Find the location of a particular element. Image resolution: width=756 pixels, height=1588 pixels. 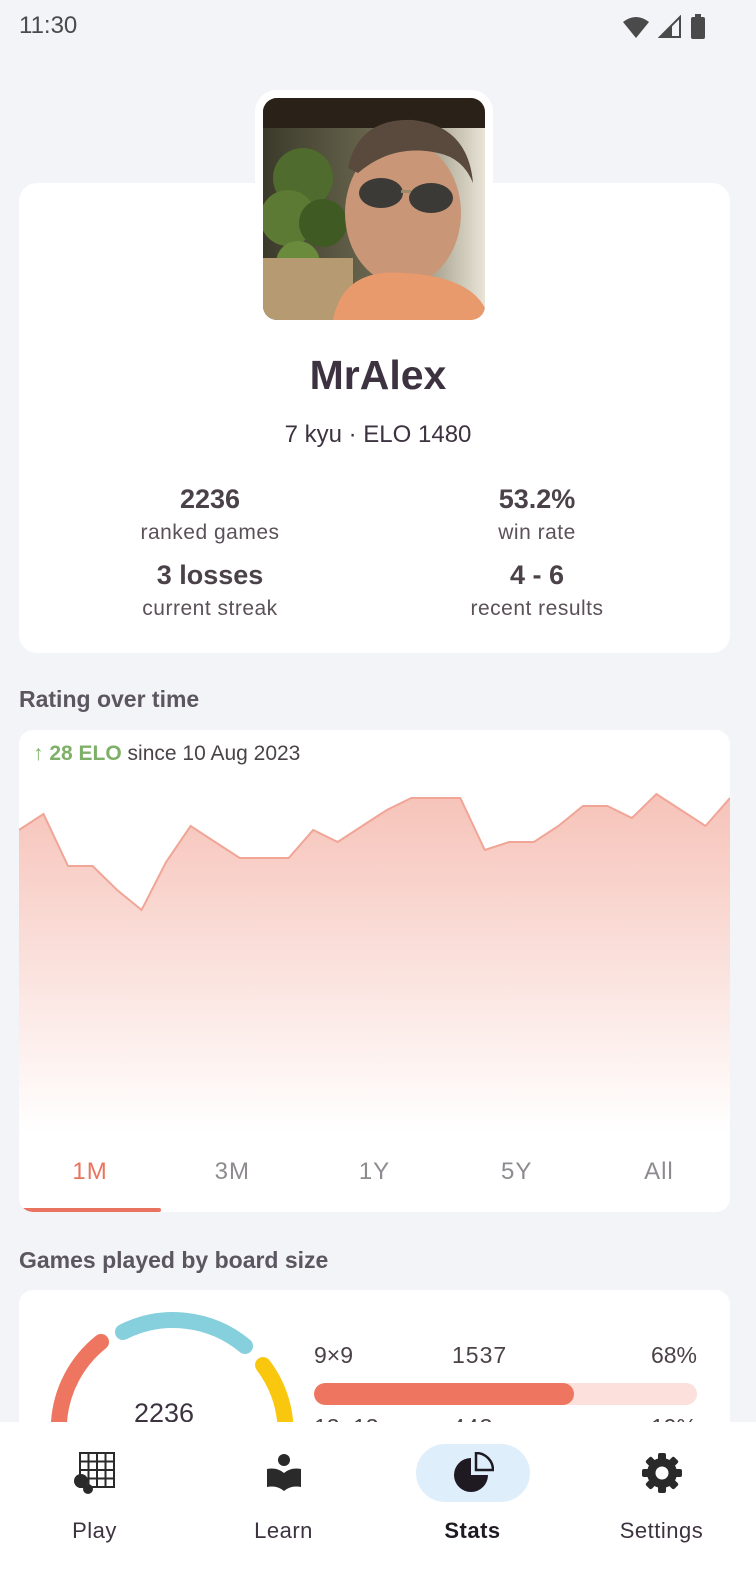

tab-3m: 3M is located at coordinates (232, 1171).